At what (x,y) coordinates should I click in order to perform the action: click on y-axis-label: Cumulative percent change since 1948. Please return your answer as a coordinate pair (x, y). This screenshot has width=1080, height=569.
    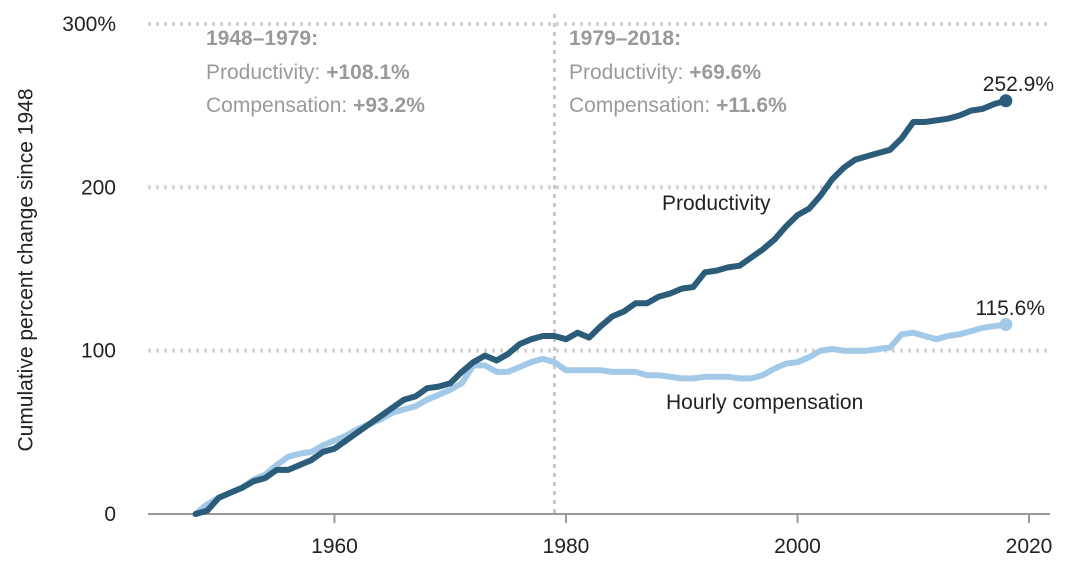
    Looking at the image, I should click on (26, 269).